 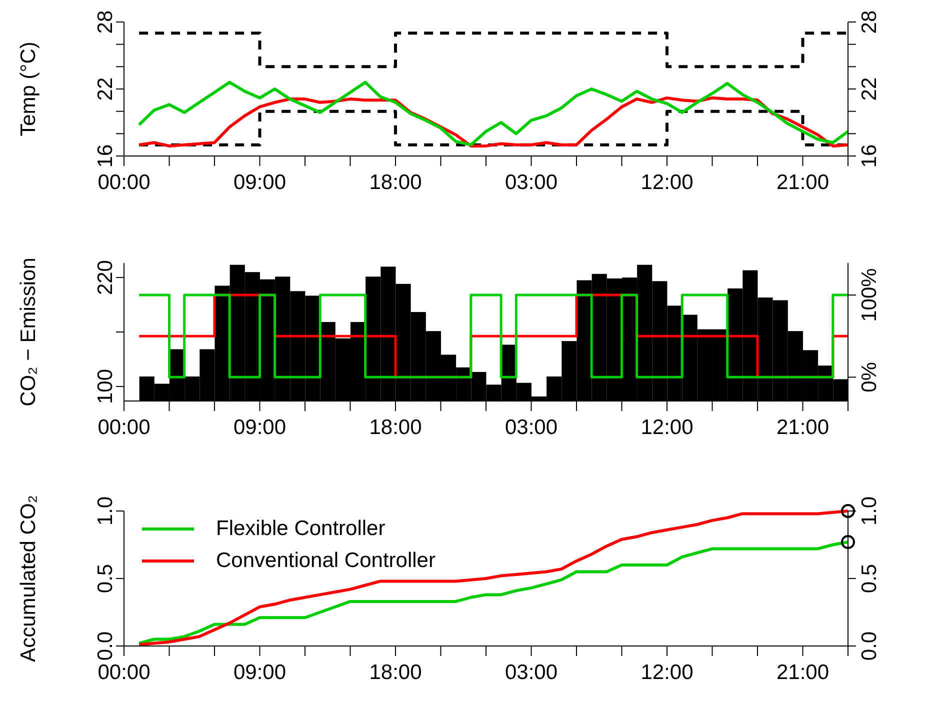 I want to click on y-tick-label: 0.5, so click(x=105, y=579).